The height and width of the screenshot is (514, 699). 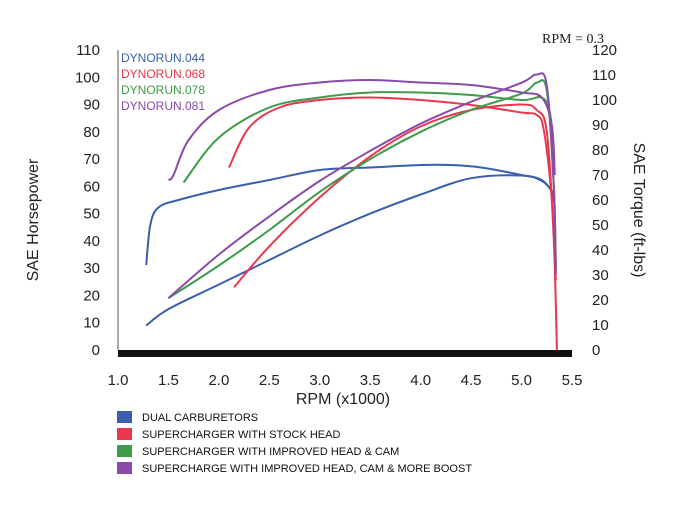 I want to click on right-tick-label: 80, so click(x=600, y=150).